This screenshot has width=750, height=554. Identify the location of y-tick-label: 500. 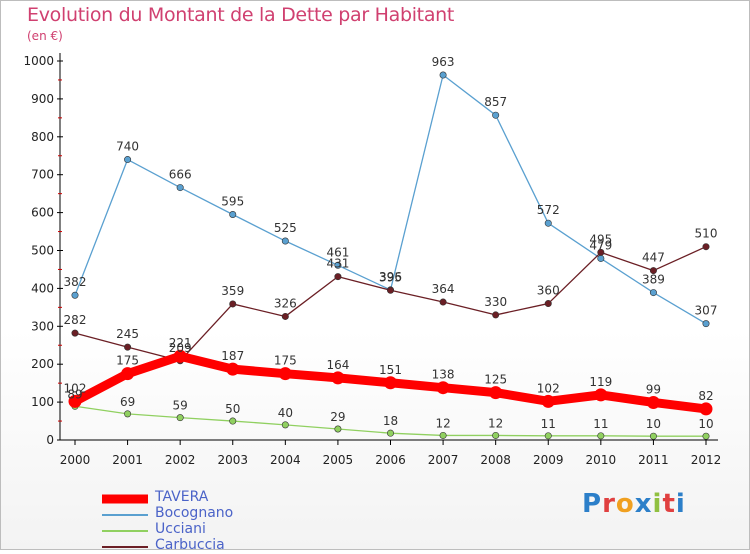
(42, 251).